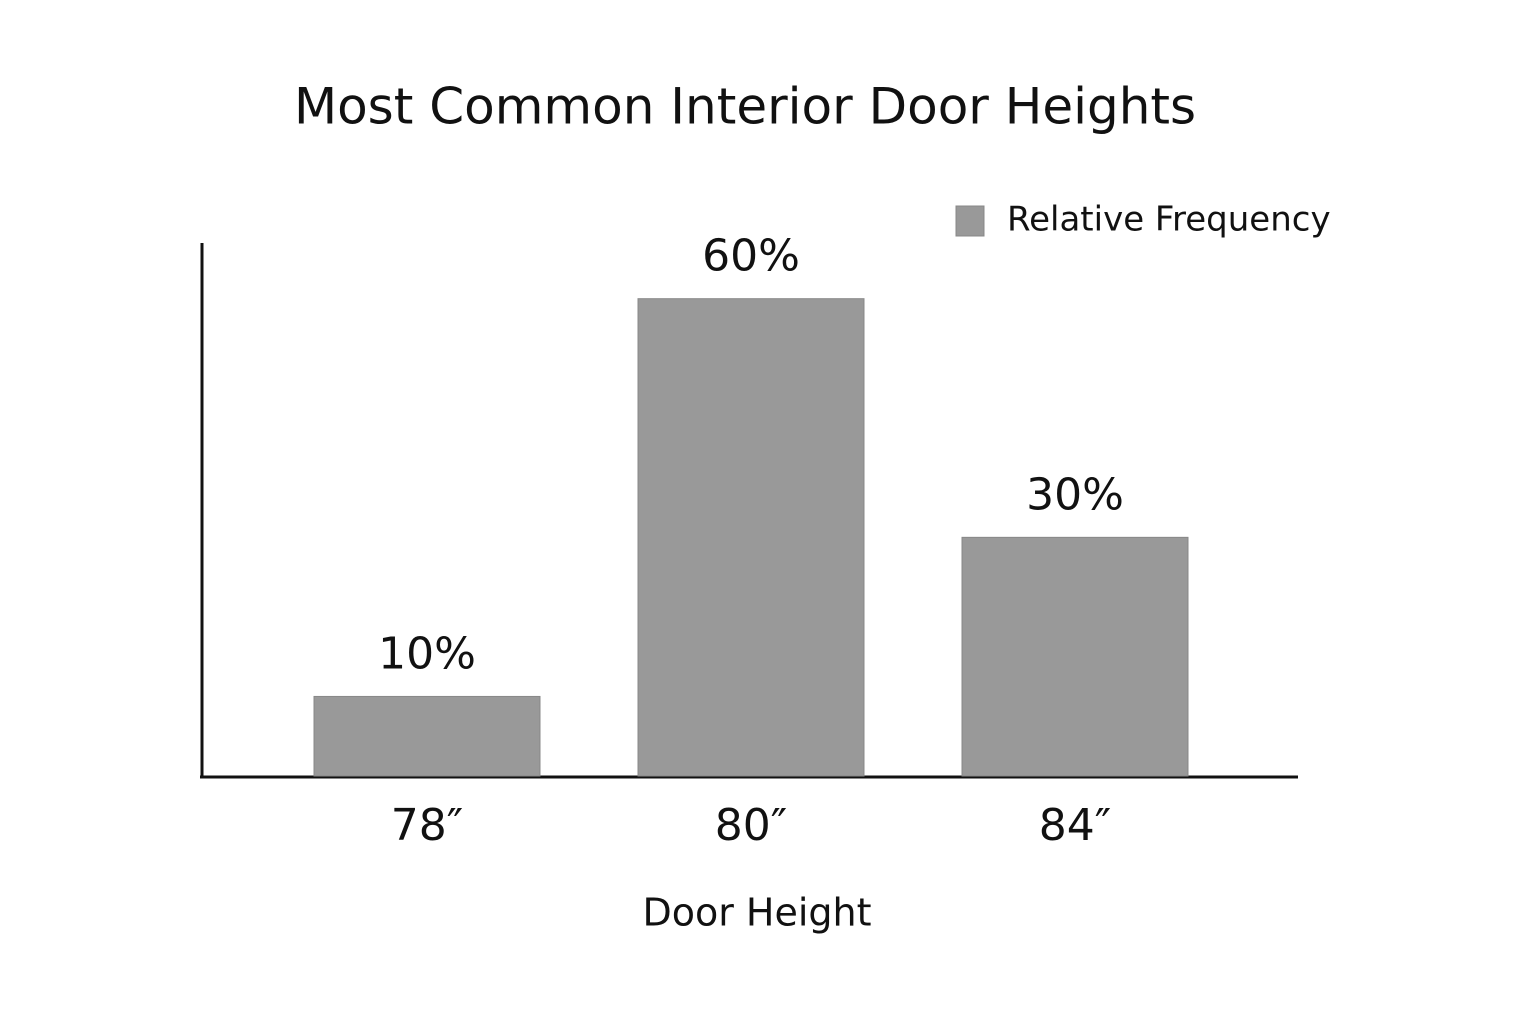  What do you see at coordinates (427, 825) in the screenshot?
I see `x-tick-label: 78″` at bounding box center [427, 825].